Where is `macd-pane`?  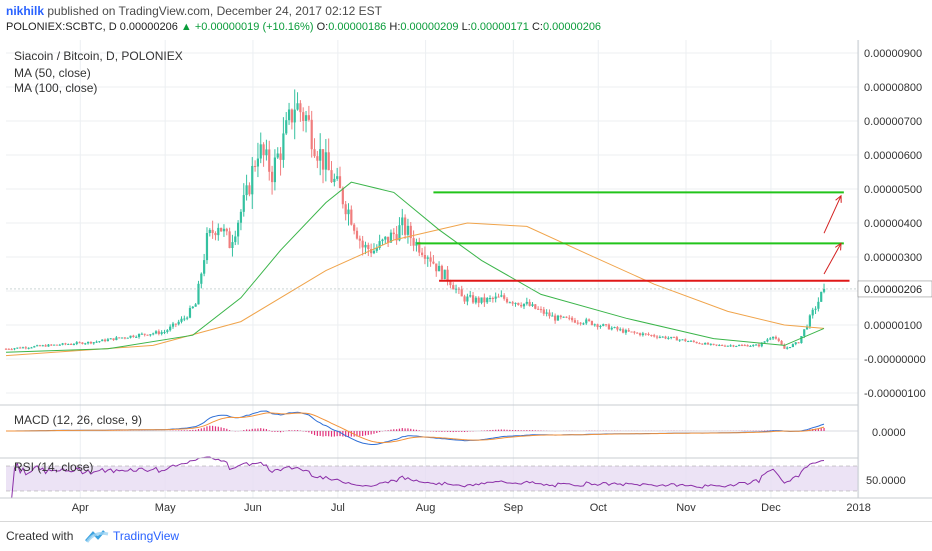
macd-pane is located at coordinates (432, 427).